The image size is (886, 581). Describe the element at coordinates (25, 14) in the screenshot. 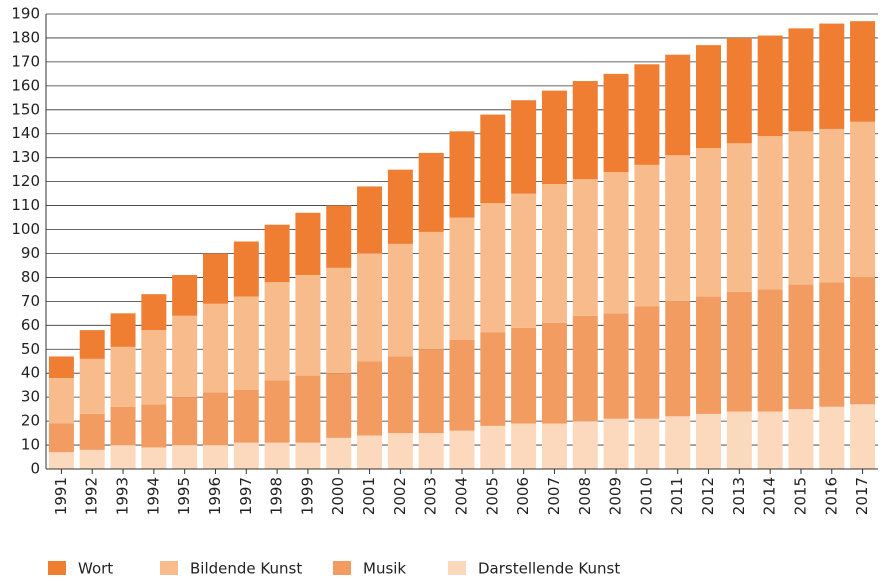

I see `y-tick-label: 190` at that location.